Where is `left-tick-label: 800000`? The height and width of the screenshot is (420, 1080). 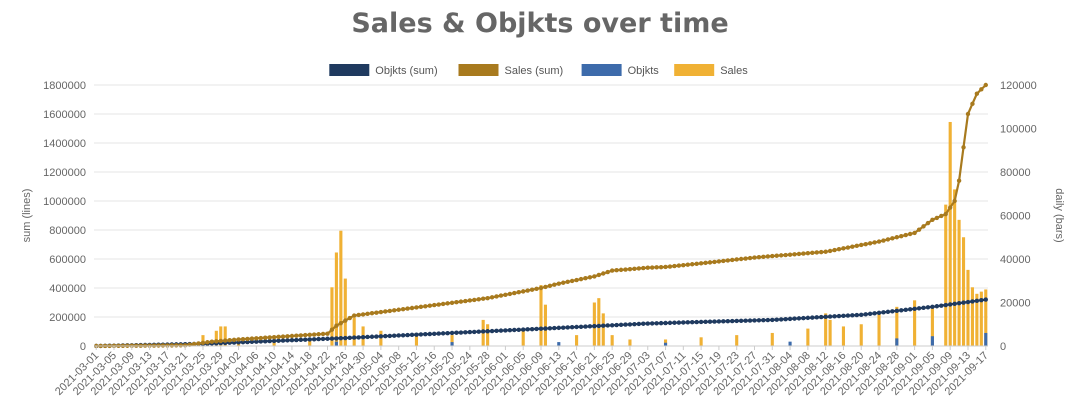 left-tick-label: 800000 is located at coordinates (67, 231).